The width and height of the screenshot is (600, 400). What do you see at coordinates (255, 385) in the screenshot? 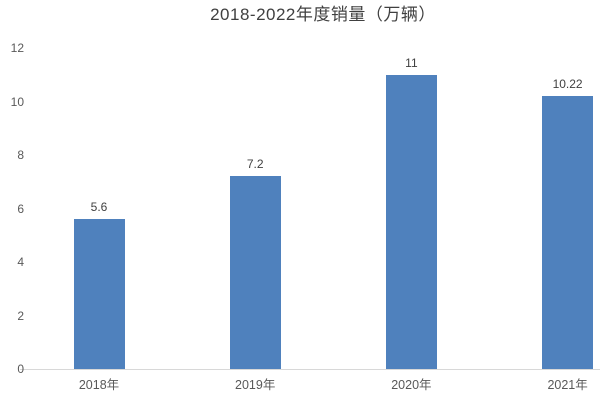
I see `x-category-label: 2019年` at bounding box center [255, 385].